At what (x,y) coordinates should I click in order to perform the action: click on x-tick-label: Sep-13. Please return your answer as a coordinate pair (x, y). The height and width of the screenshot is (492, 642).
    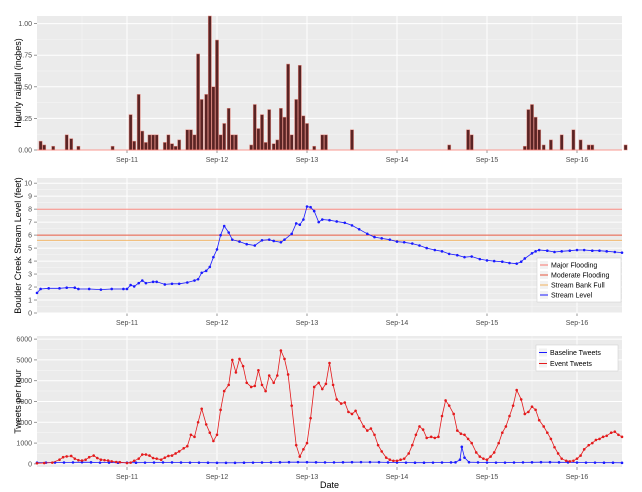
    Looking at the image, I should click on (307, 477).